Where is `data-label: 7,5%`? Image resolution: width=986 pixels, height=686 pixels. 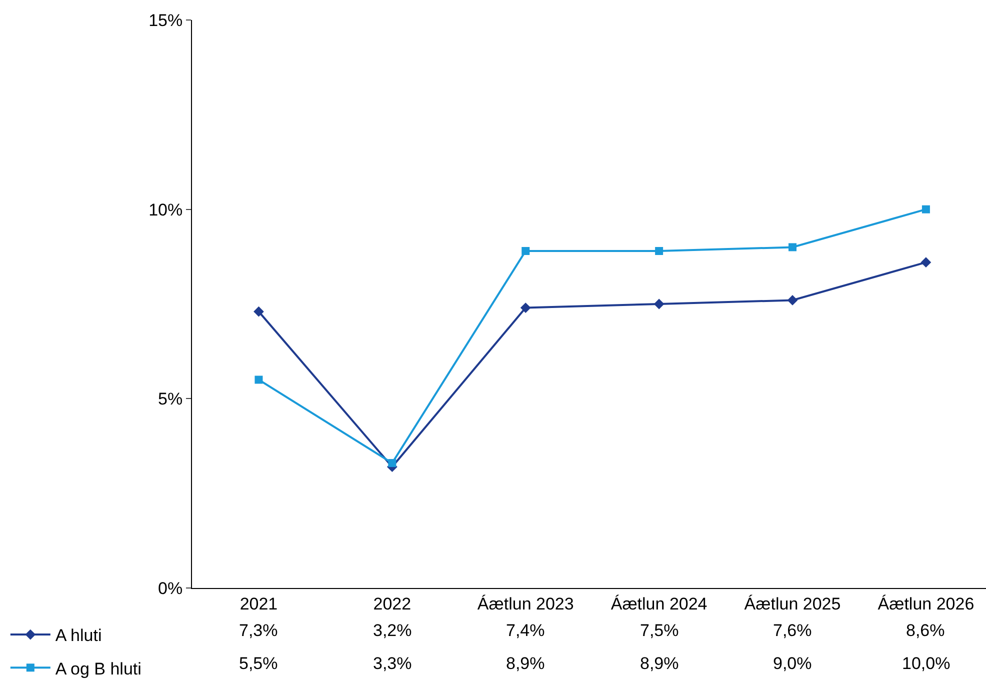 data-label: 7,5% is located at coordinates (659, 630).